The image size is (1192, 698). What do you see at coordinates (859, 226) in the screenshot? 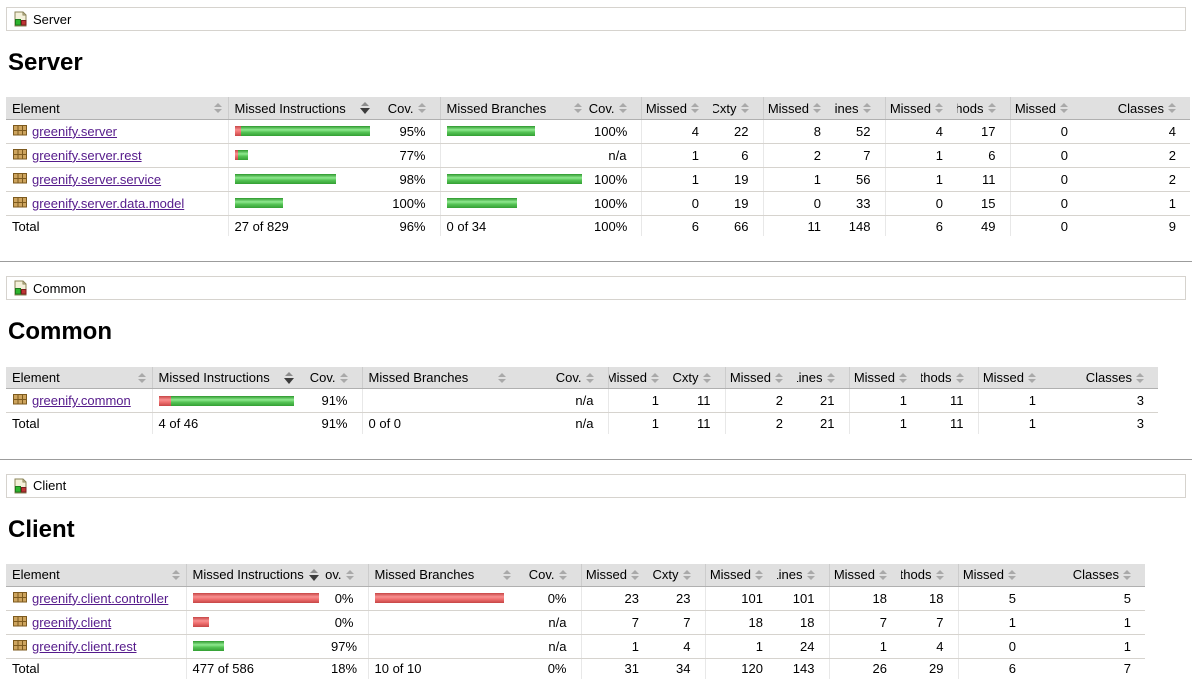
I see `total-counter-cell: 148` at bounding box center [859, 226].